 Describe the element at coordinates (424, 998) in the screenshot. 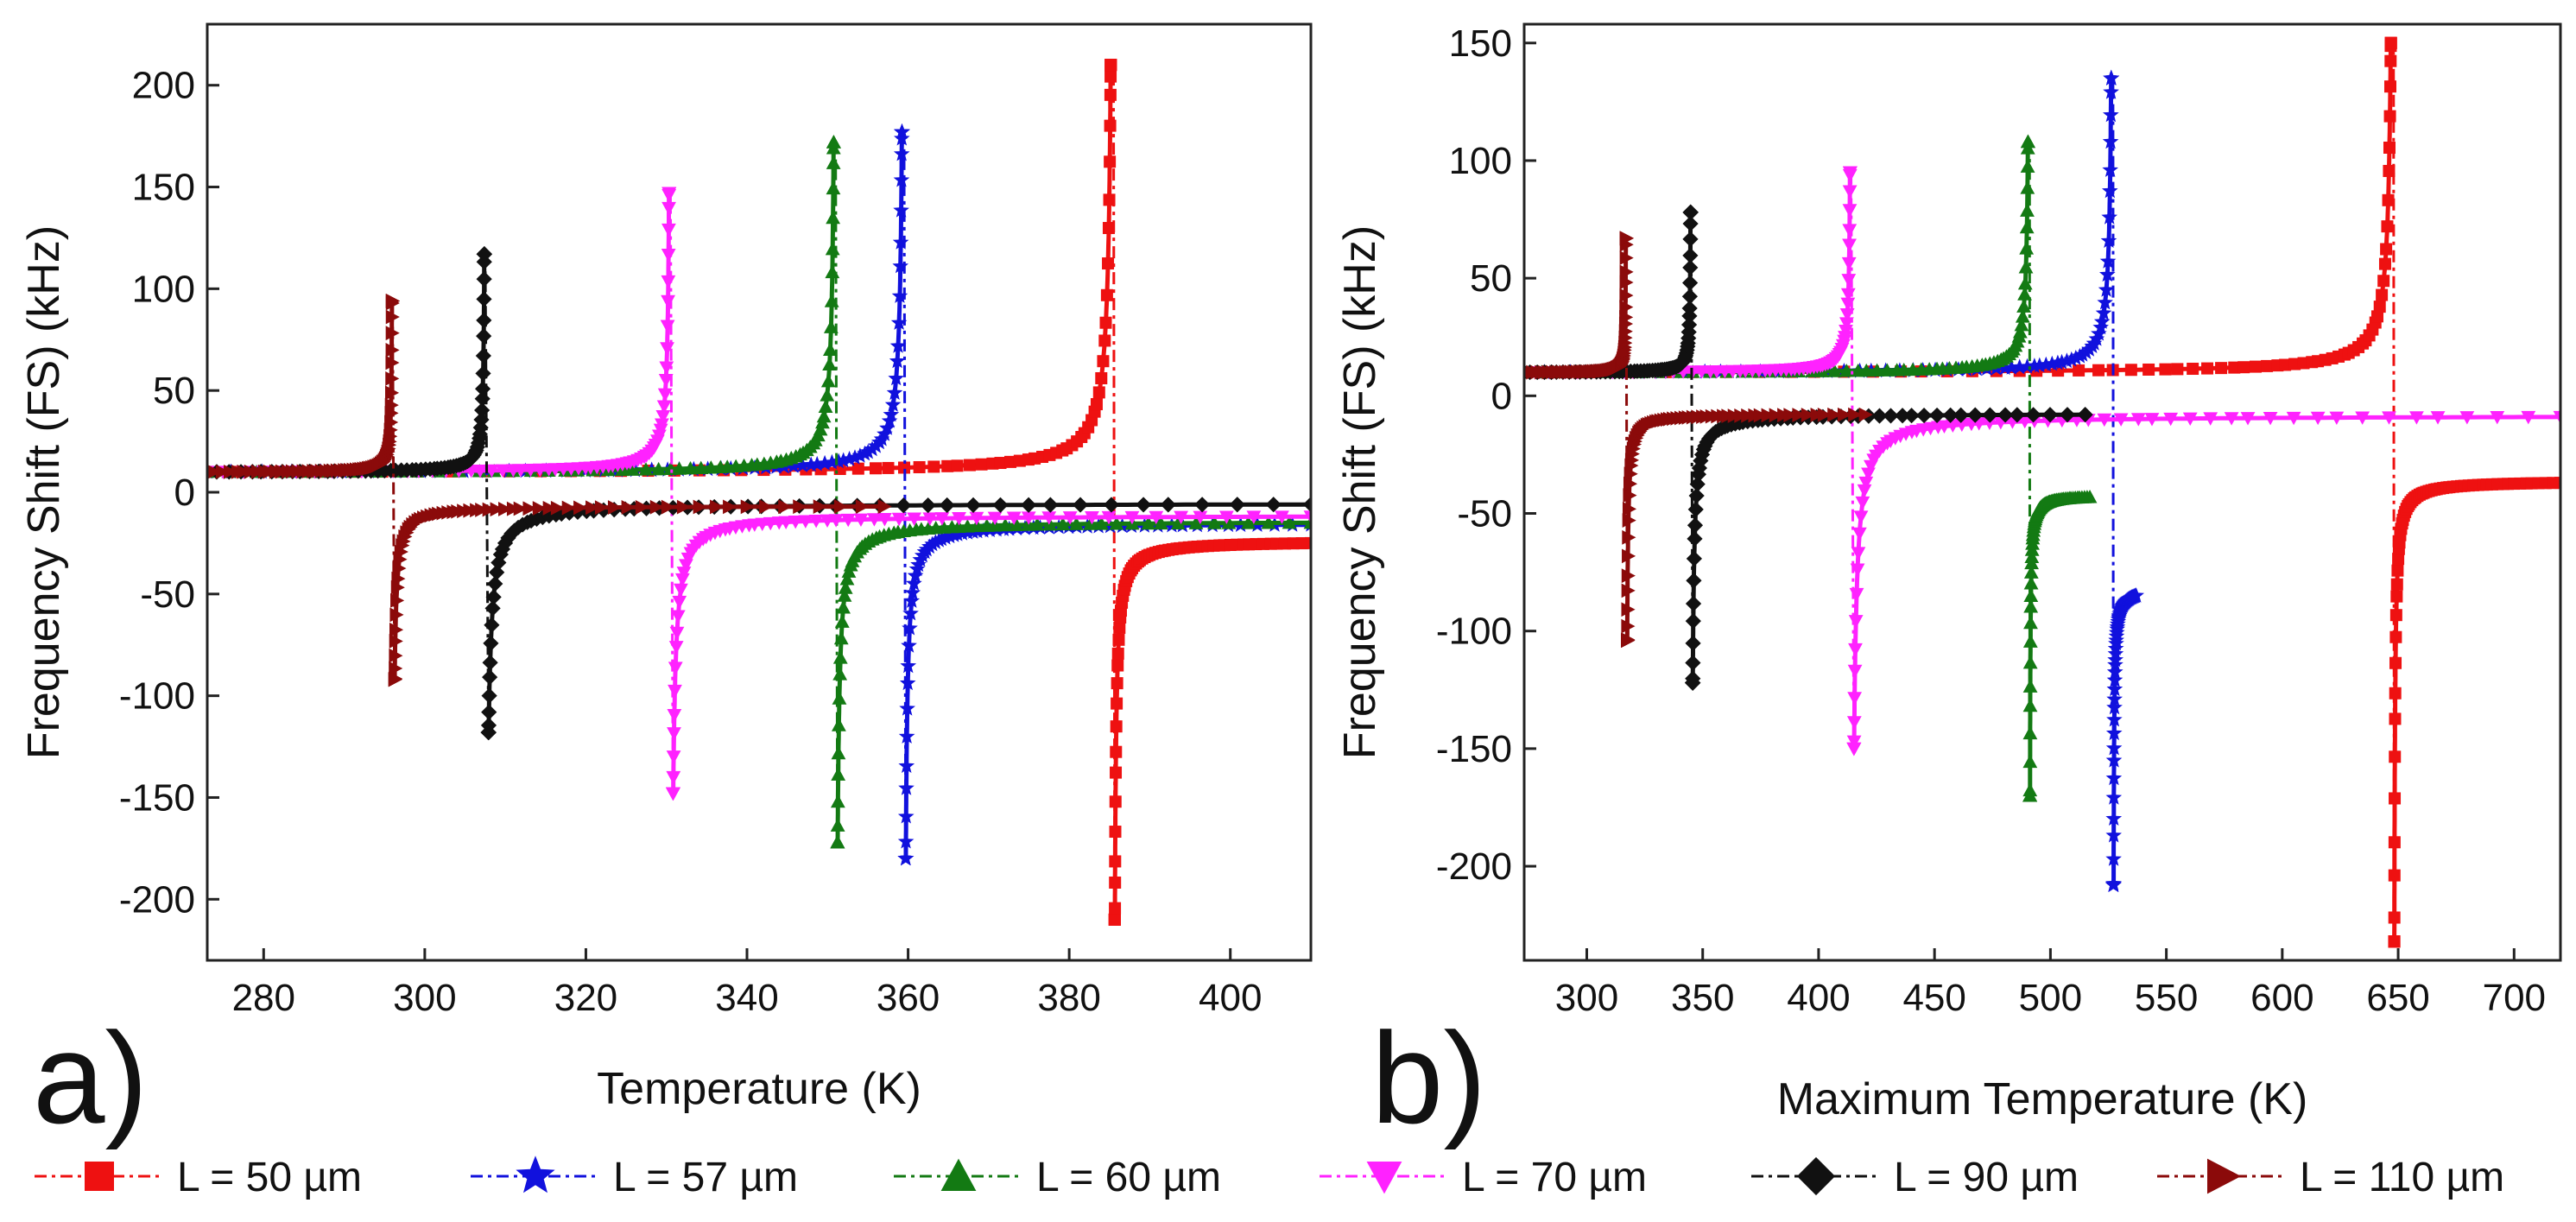

I see `x-tick-label: 300` at that location.